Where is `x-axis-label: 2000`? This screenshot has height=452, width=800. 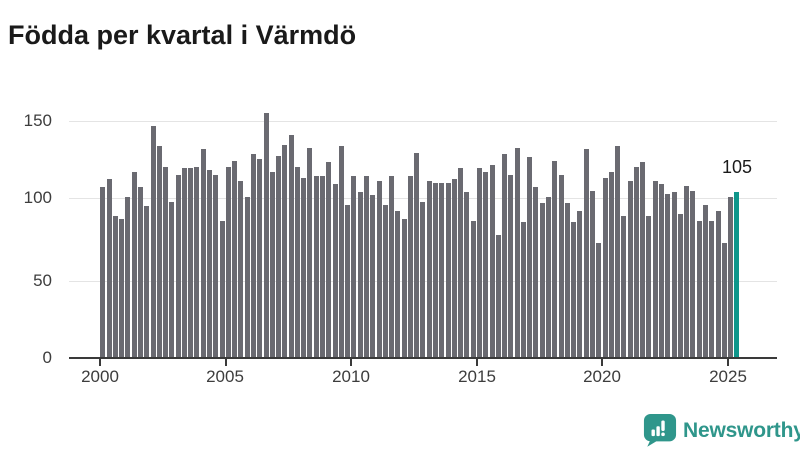 x-axis-label: 2000 is located at coordinates (100, 376).